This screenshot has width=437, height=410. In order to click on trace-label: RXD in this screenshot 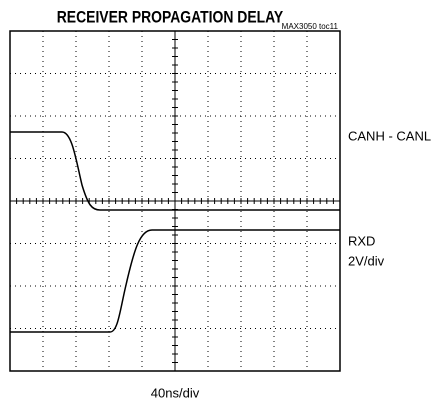, I will do `click(361, 240)`.